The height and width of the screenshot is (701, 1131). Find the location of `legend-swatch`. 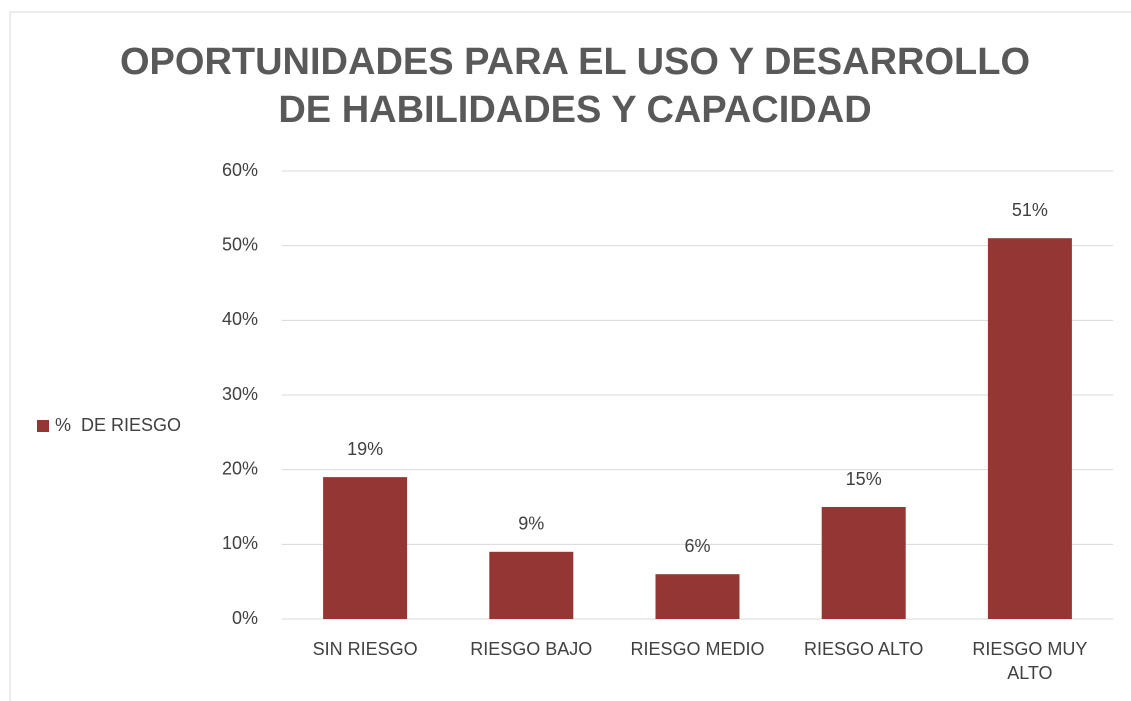

legend-swatch is located at coordinates (43, 426).